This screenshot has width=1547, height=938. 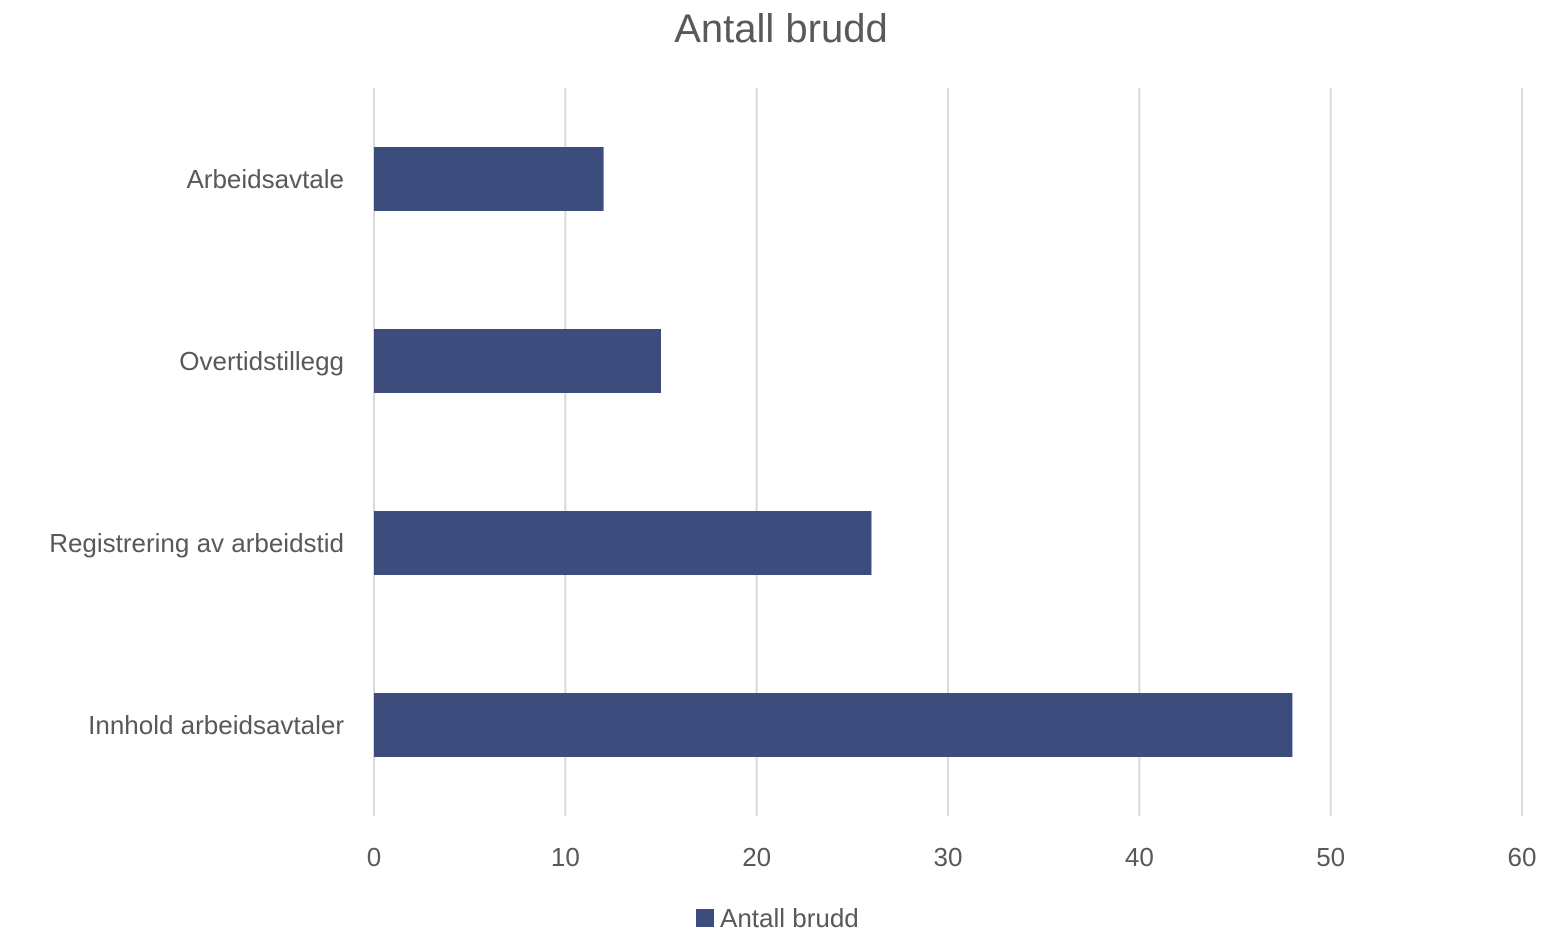 What do you see at coordinates (265, 179) in the screenshot?
I see `category-label-1: Arbeidsavtale` at bounding box center [265, 179].